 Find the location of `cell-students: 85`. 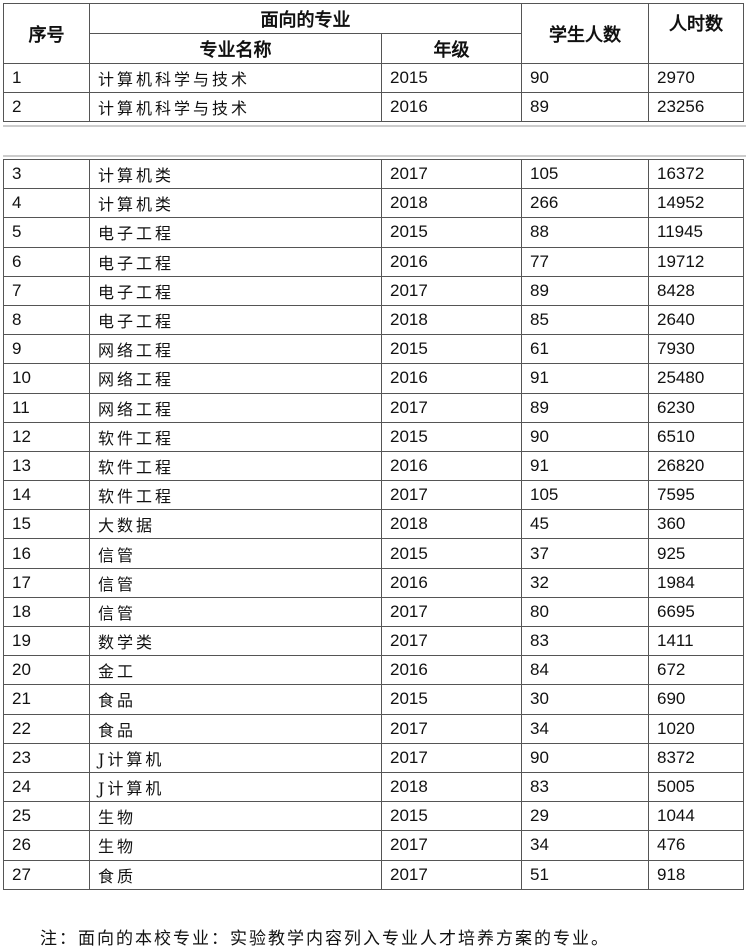

cell-students: 85 is located at coordinates (585, 320).